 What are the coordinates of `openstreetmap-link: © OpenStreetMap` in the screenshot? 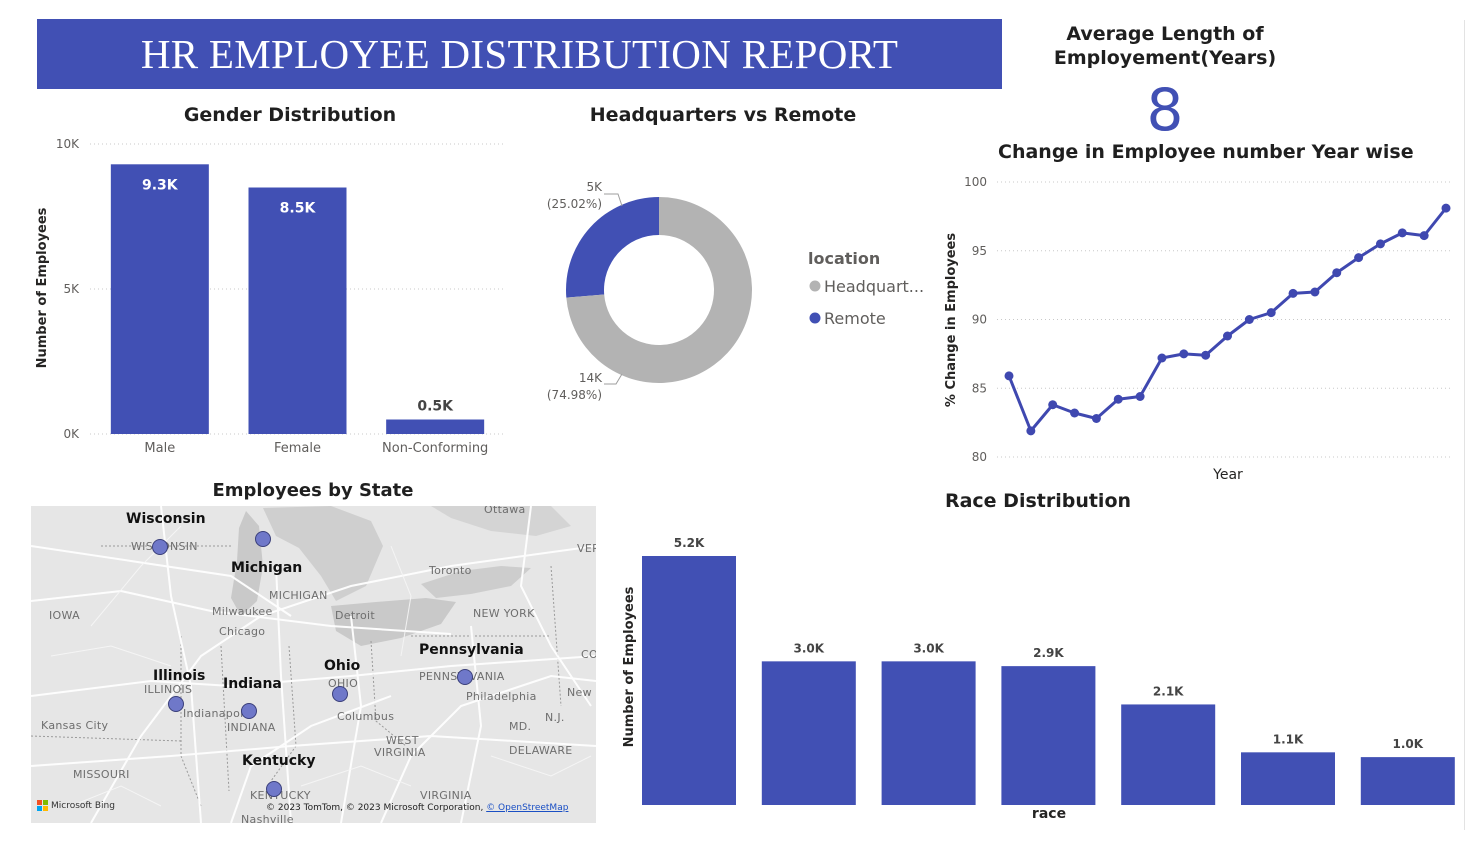 It's located at (527, 808).